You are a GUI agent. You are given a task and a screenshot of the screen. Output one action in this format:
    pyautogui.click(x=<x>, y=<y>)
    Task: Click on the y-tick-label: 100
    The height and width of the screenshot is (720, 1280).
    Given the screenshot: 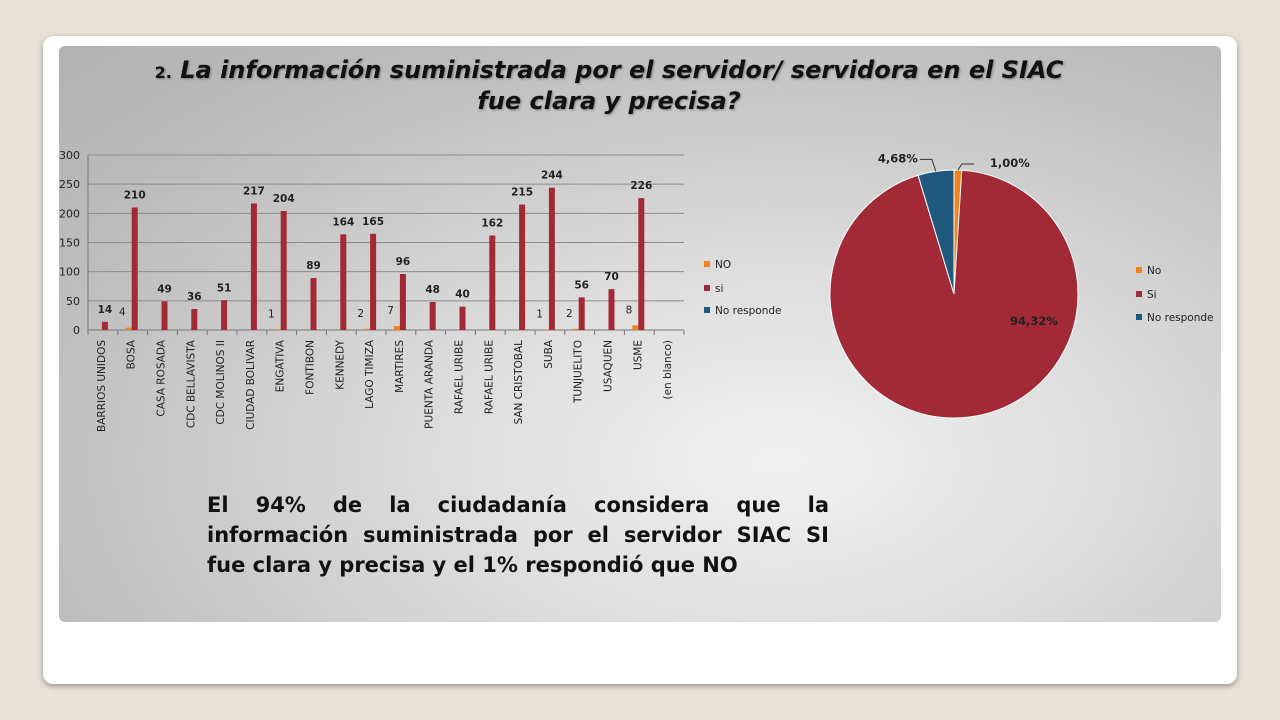 What is the action you would take?
    pyautogui.click(x=69, y=272)
    